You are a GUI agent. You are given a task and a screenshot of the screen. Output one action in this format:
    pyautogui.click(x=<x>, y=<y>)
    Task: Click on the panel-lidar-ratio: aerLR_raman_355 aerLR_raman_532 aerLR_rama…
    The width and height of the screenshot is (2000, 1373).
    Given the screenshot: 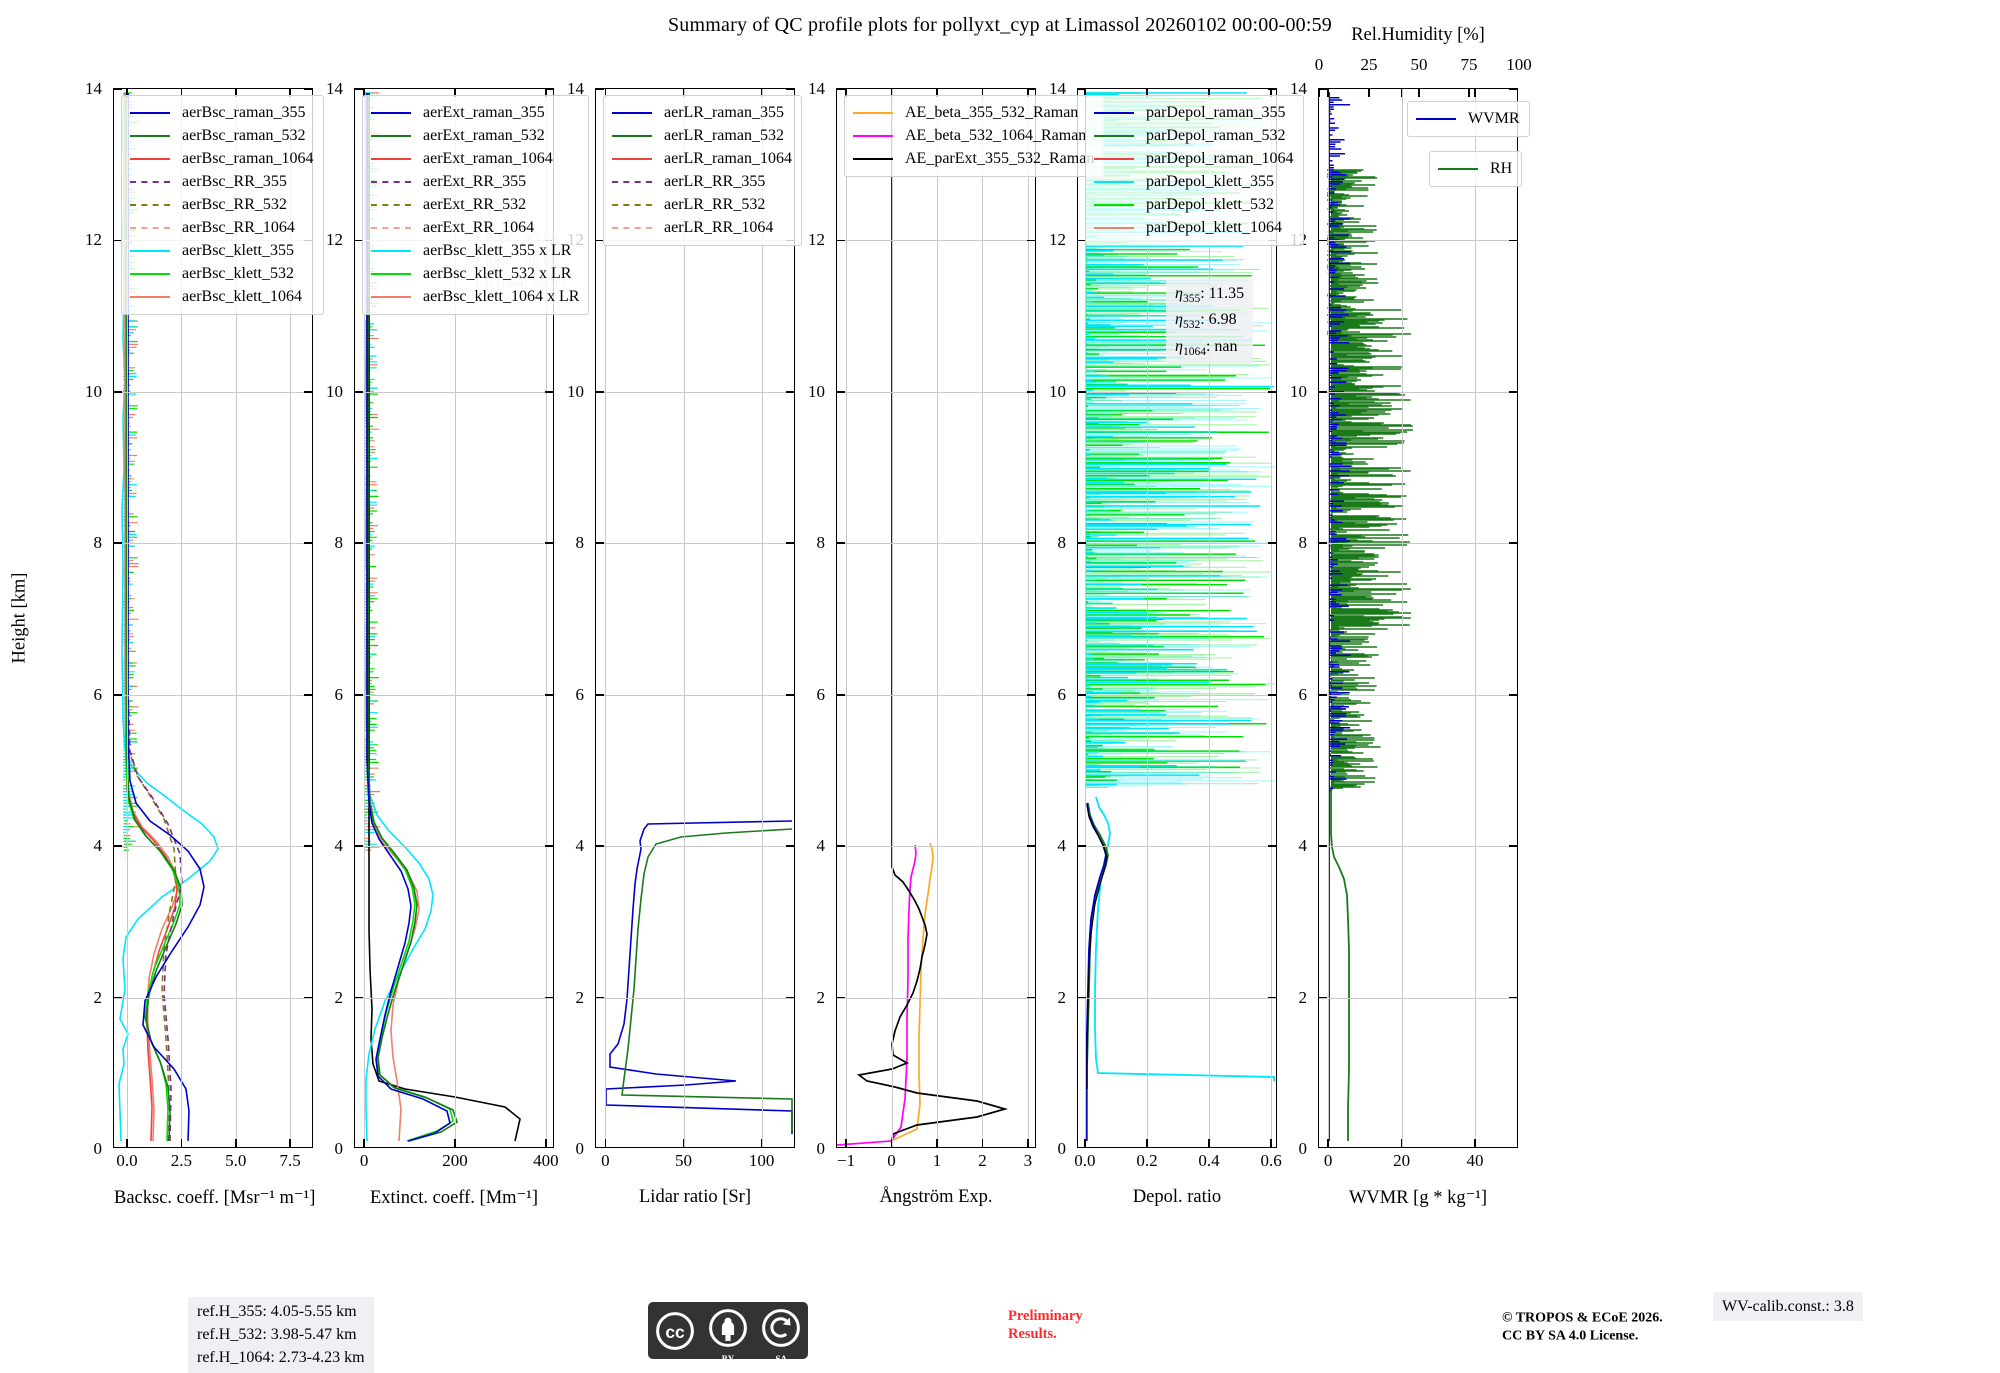 What is the action you would take?
    pyautogui.click(x=684, y=643)
    